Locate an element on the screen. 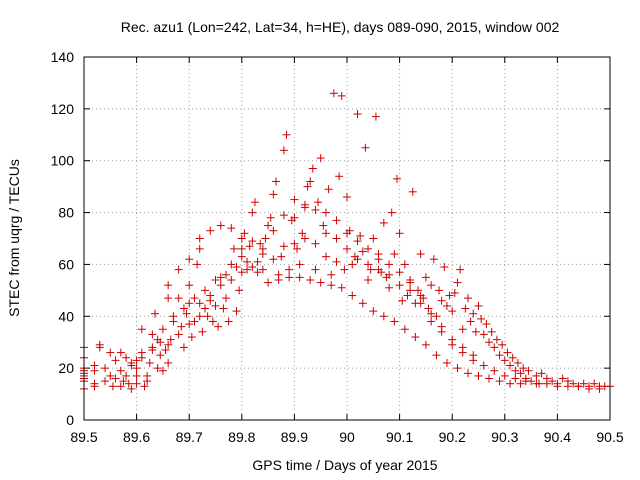 This screenshot has height=480, width=640. y-tick-label: 80 is located at coordinates (66, 213).